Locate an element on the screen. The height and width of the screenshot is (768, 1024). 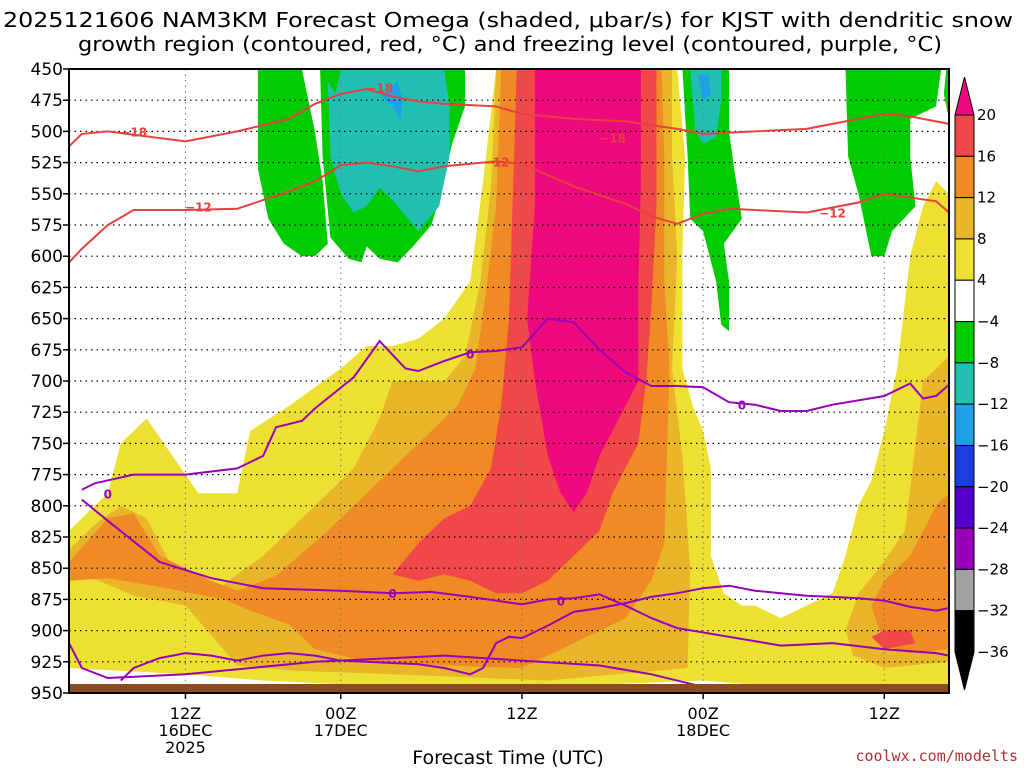
y-tick-label: 925 is located at coordinates (47, 663).